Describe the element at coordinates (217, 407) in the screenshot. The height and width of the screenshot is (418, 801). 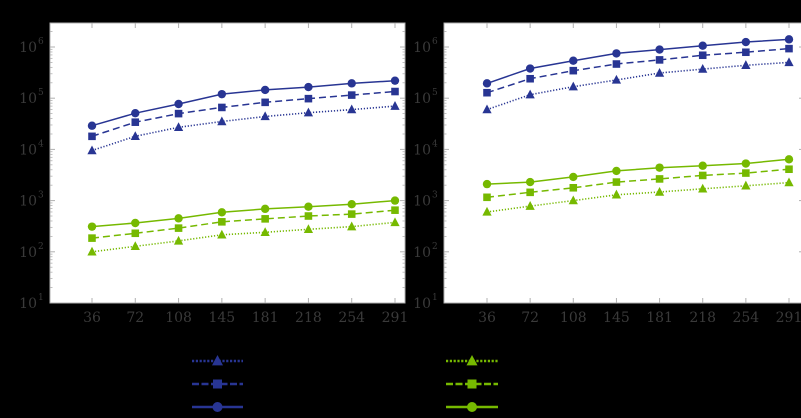
I see `legend-entry-blue-circle` at that location.